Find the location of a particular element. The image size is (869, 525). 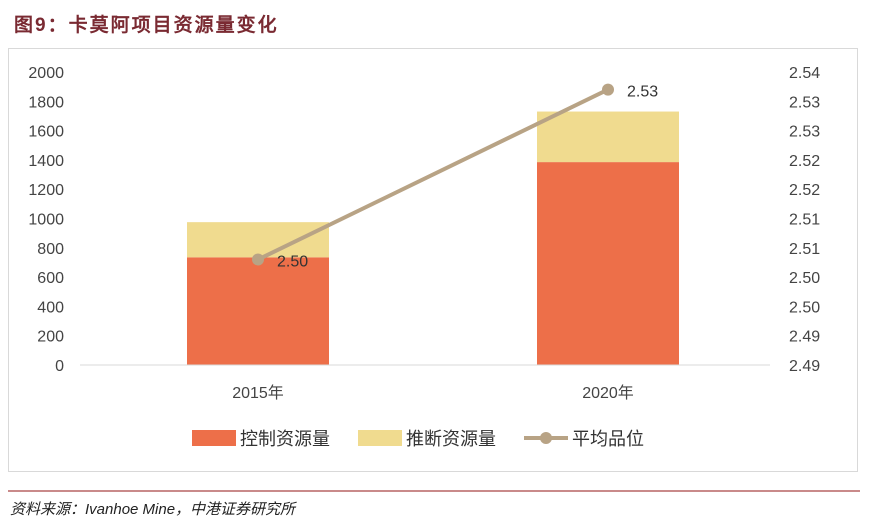

x-tick-label: 2020年 is located at coordinates (608, 393).